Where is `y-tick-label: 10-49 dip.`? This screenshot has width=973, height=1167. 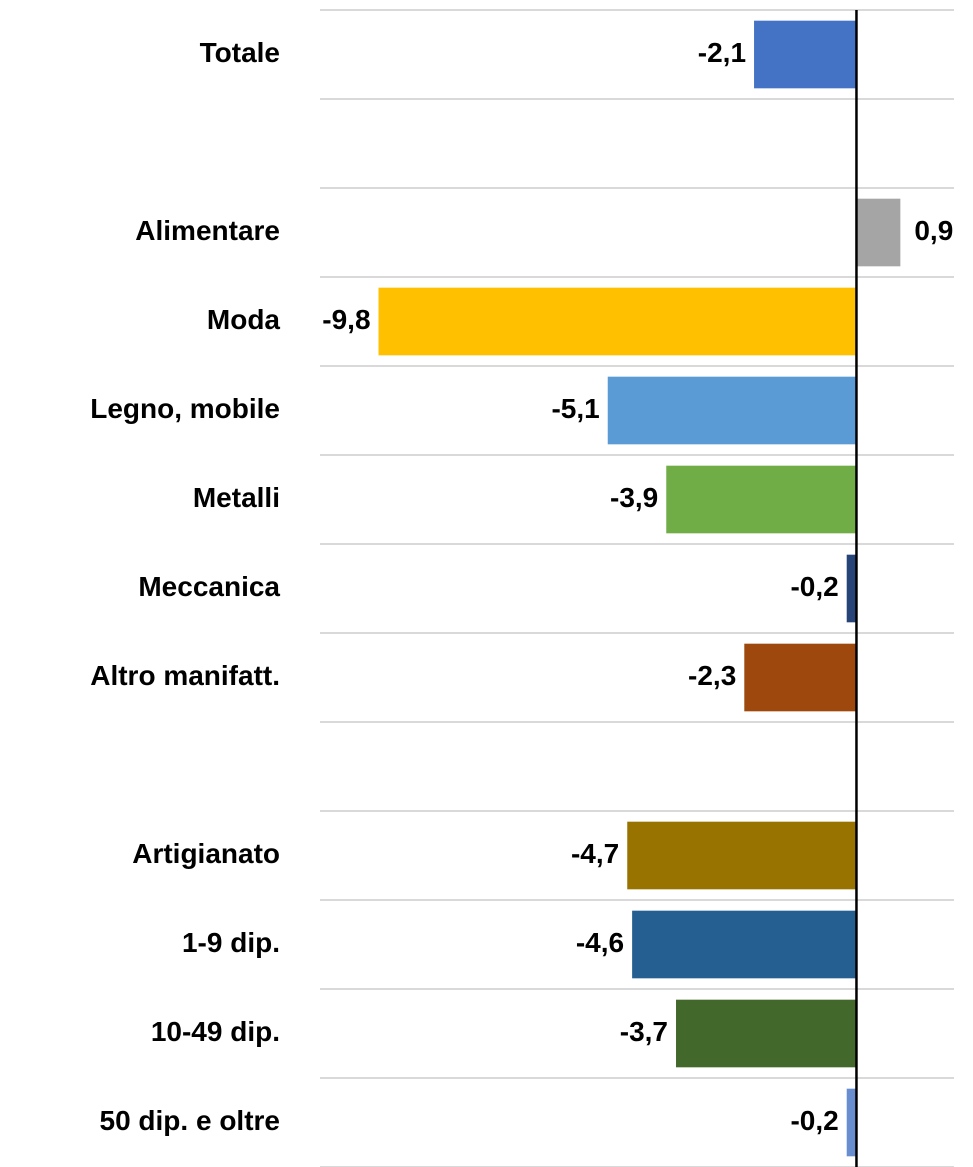
y-tick-label: 10-49 dip. is located at coordinates (215, 1031).